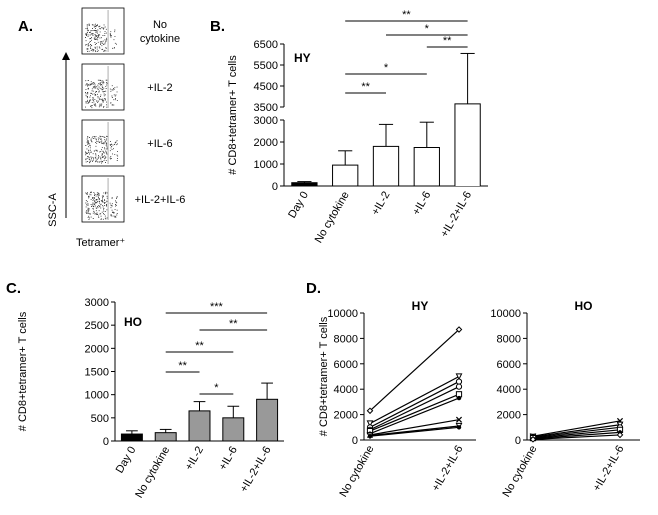 This screenshot has width=658, height=515. Describe the element at coordinates (126, 460) in the screenshot. I see `x-category-label: Day 0` at that location.